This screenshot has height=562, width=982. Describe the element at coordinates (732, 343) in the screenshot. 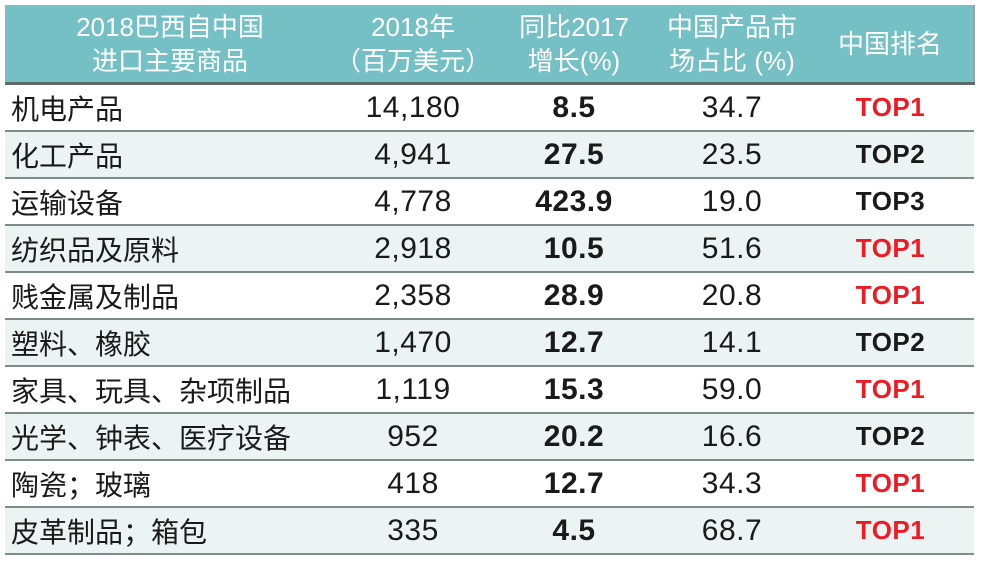

I see `share-cell: 14.1` at that location.